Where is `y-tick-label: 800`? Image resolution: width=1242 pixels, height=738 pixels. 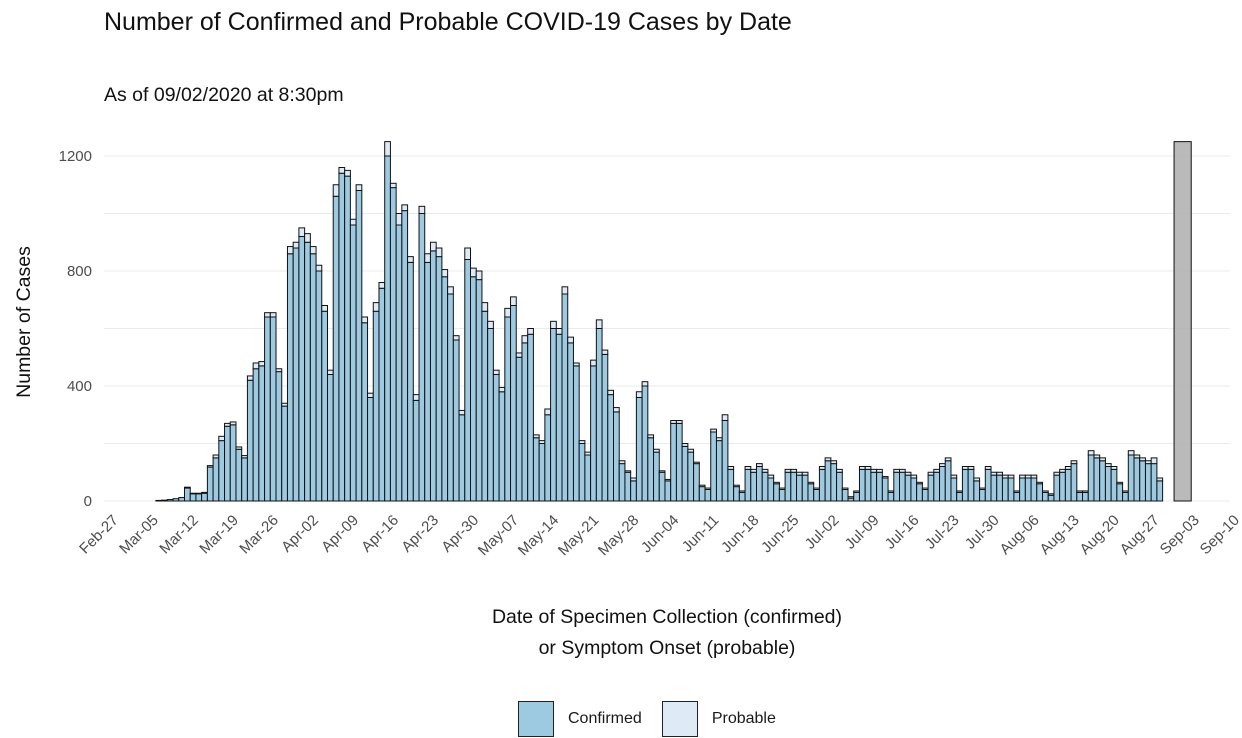 y-tick-label: 800 is located at coordinates (79, 271).